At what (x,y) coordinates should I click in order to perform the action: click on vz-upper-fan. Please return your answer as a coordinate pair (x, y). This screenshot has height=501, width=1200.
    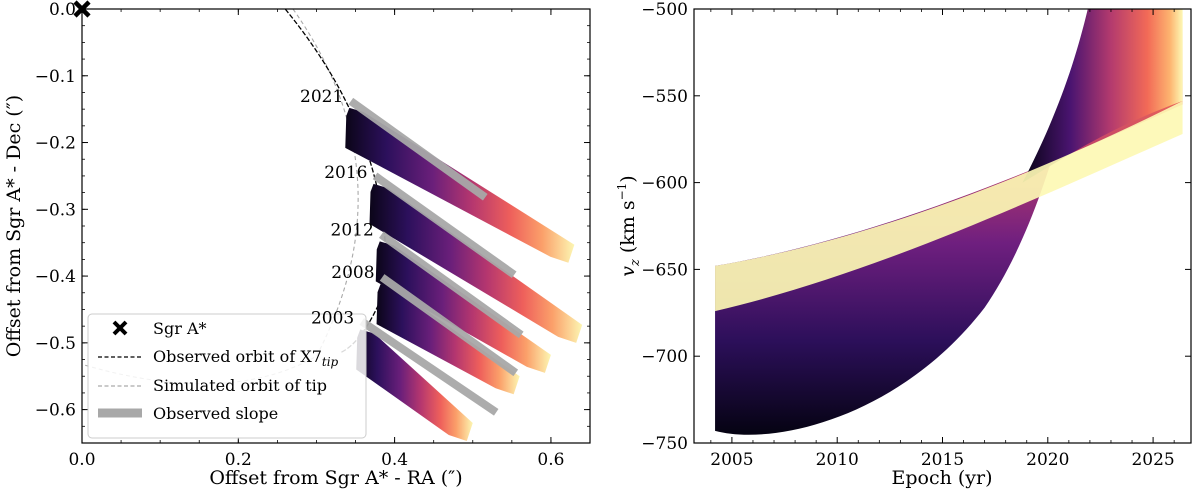
    Looking at the image, I should click on (1102, 96).